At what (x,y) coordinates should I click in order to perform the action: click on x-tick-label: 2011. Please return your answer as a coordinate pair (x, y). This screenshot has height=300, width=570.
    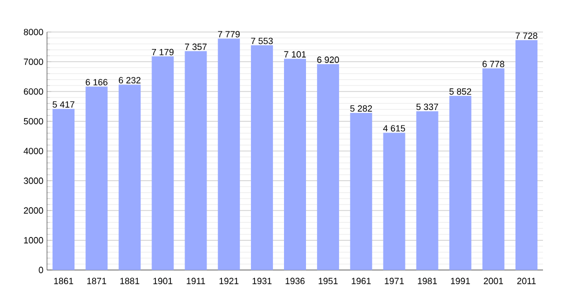
    Looking at the image, I should click on (526, 281).